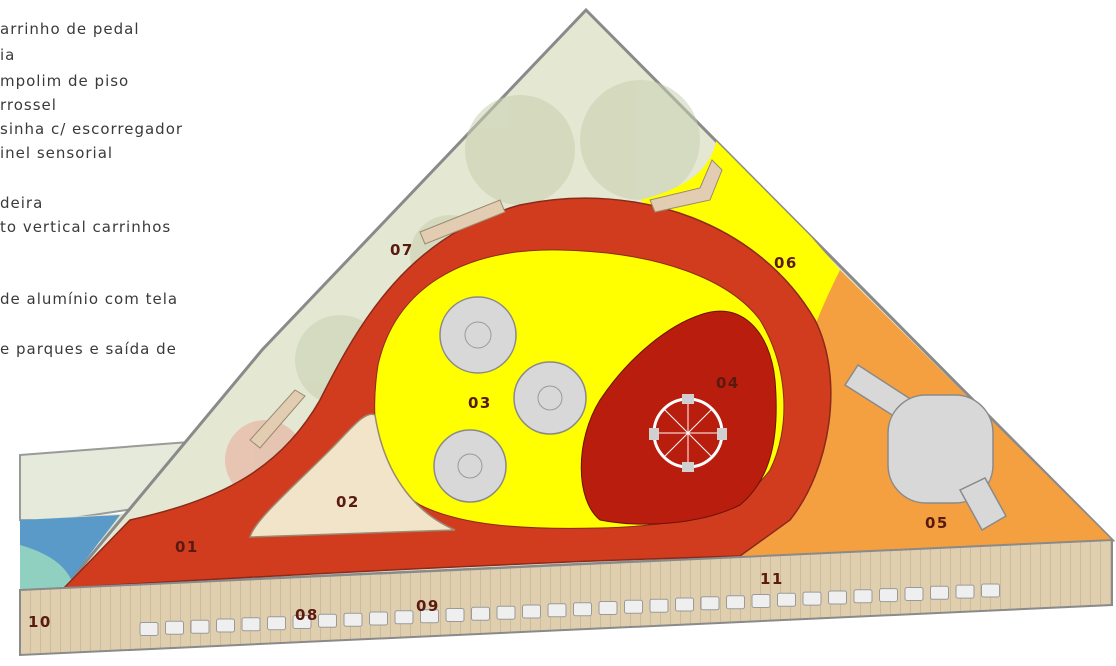 This screenshot has height=666, width=1116. What do you see at coordinates (28, 105) in the screenshot?
I see `legend-item-04: rrossel` at bounding box center [28, 105].